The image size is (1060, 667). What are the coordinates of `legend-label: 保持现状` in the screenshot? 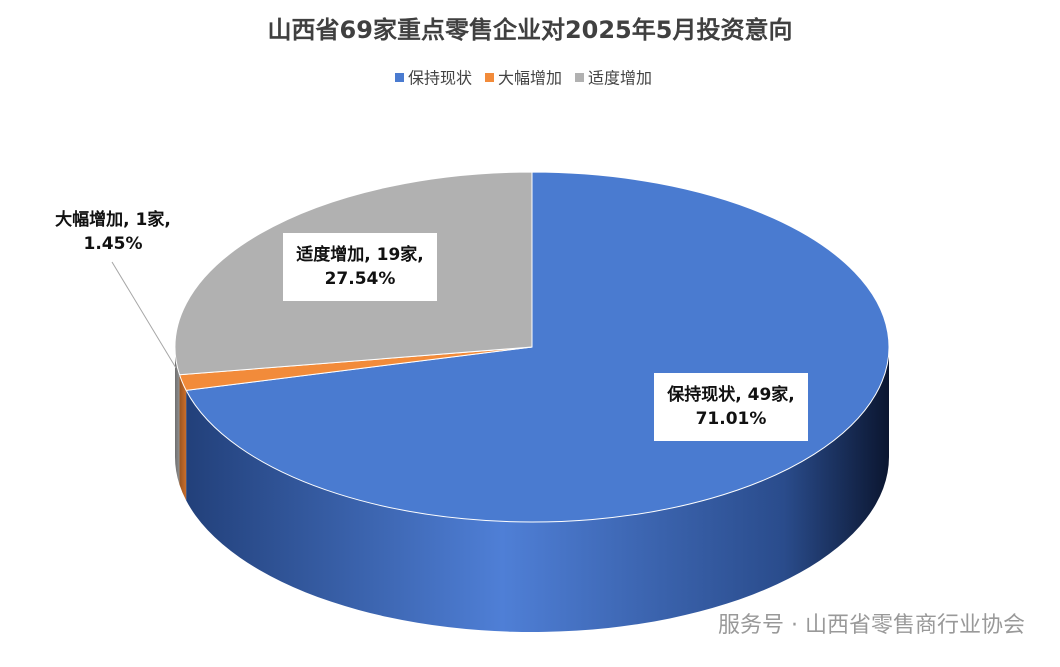 It's located at (440, 78).